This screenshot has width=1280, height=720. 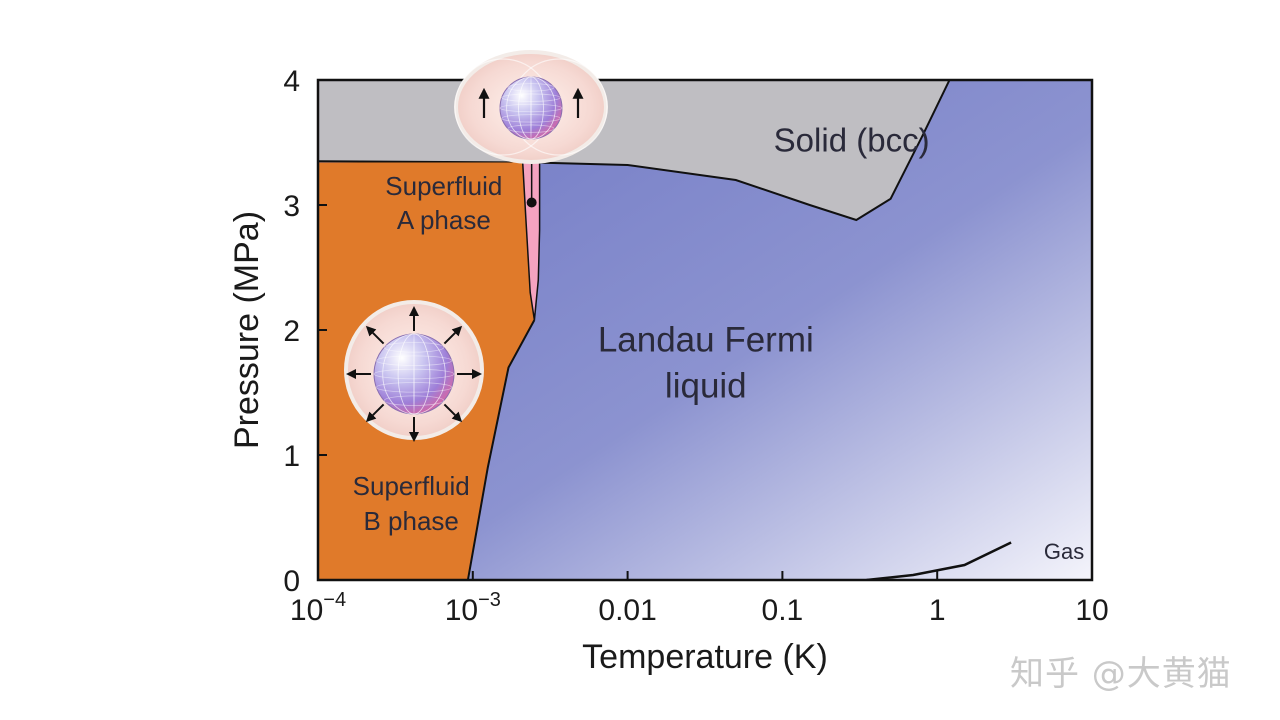 I want to click on y-tick-label: 4, so click(x=291, y=81).